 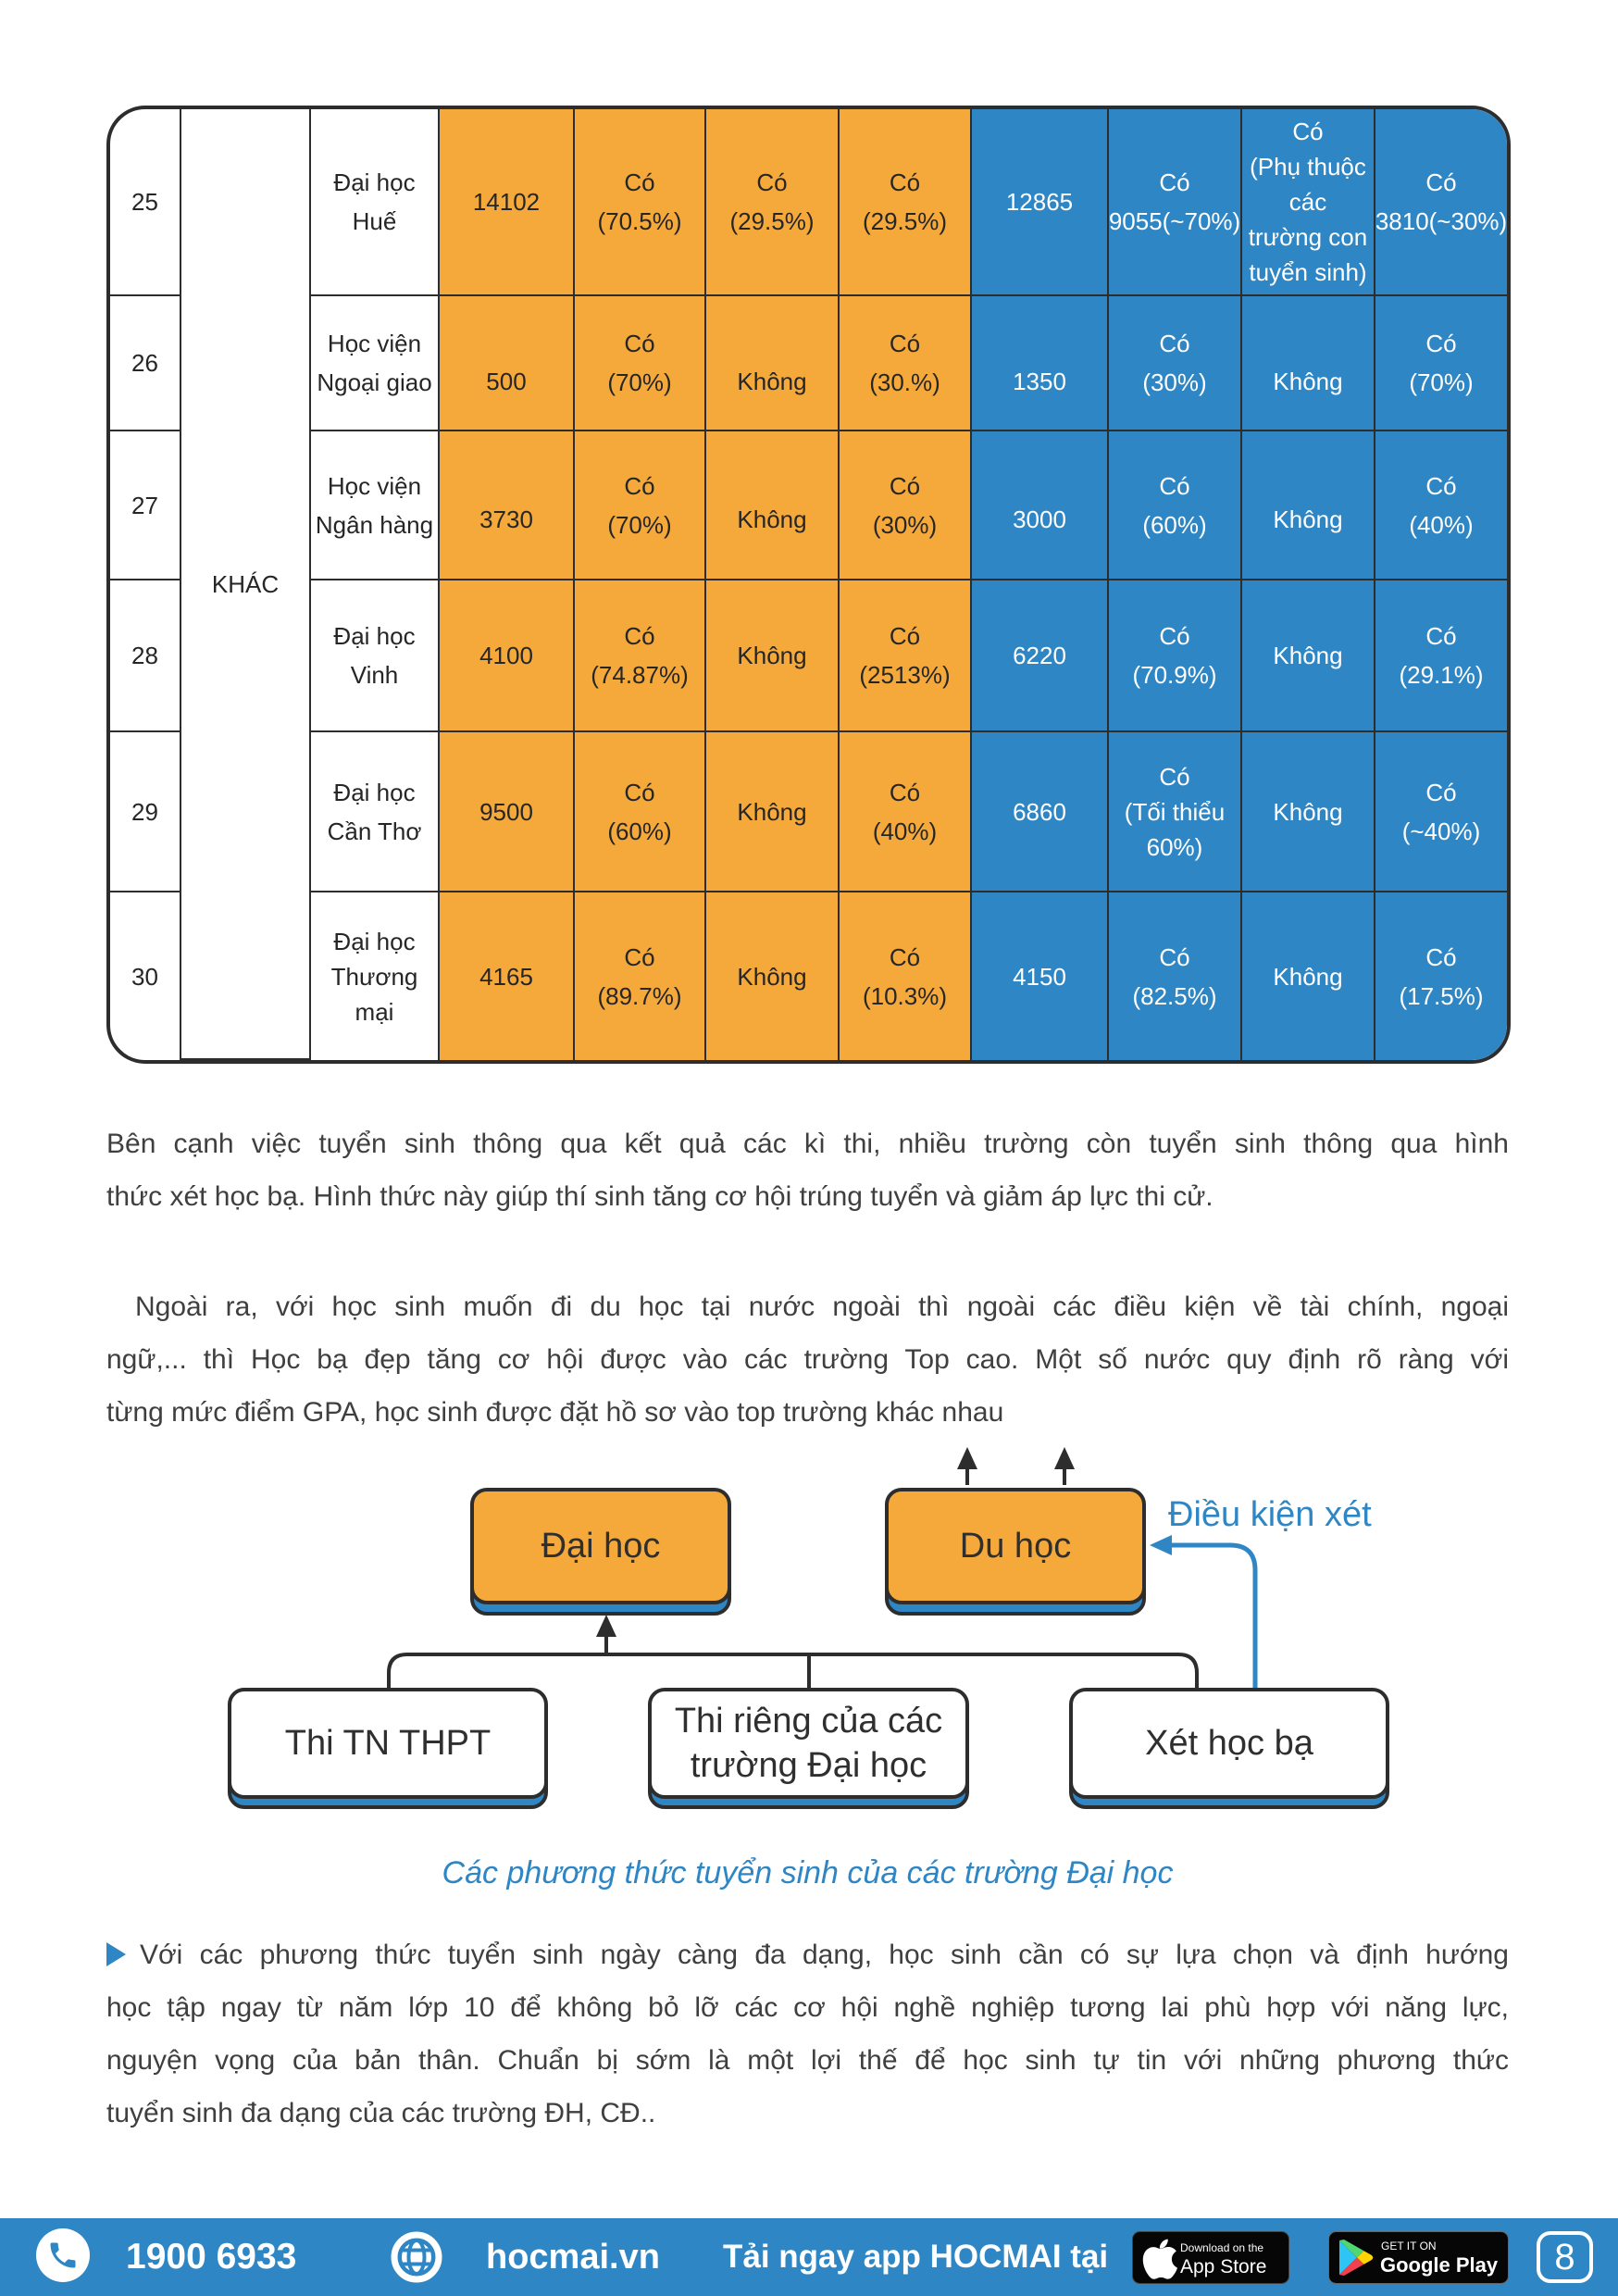 I want to click on svg-text: App Store, so click(x=1223, y=2266).